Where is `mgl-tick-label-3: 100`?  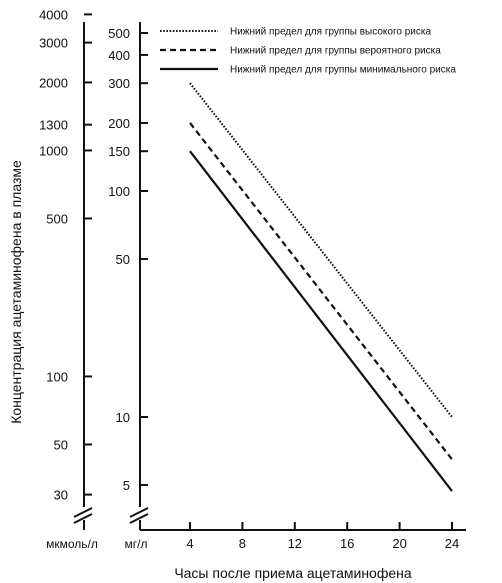 mgl-tick-label-3: 100 is located at coordinates (119, 191).